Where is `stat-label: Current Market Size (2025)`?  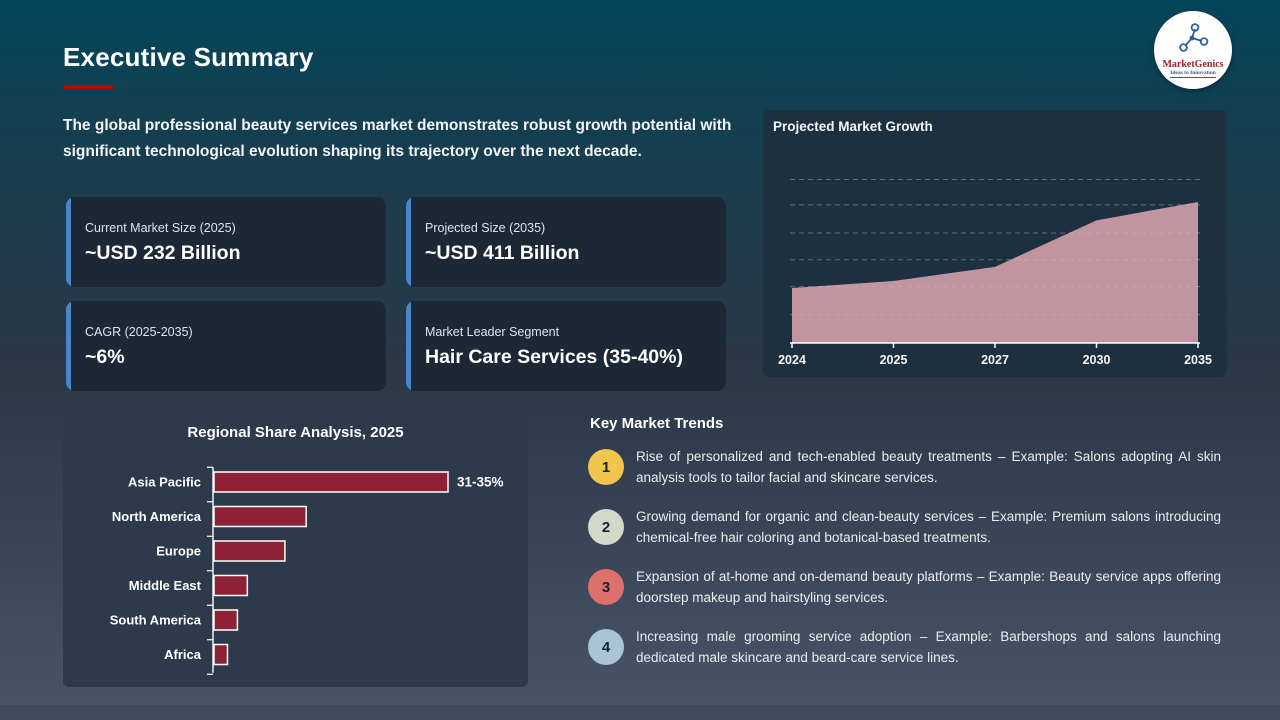 stat-label: Current Market Size (2025) is located at coordinates (160, 228).